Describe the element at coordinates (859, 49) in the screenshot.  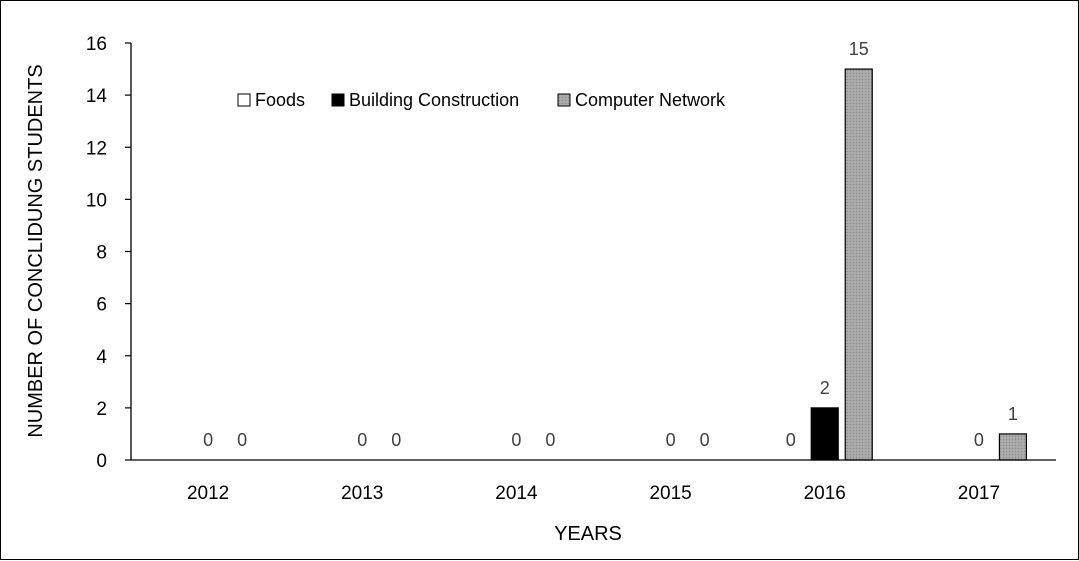
I see `data-label: 15` at that location.